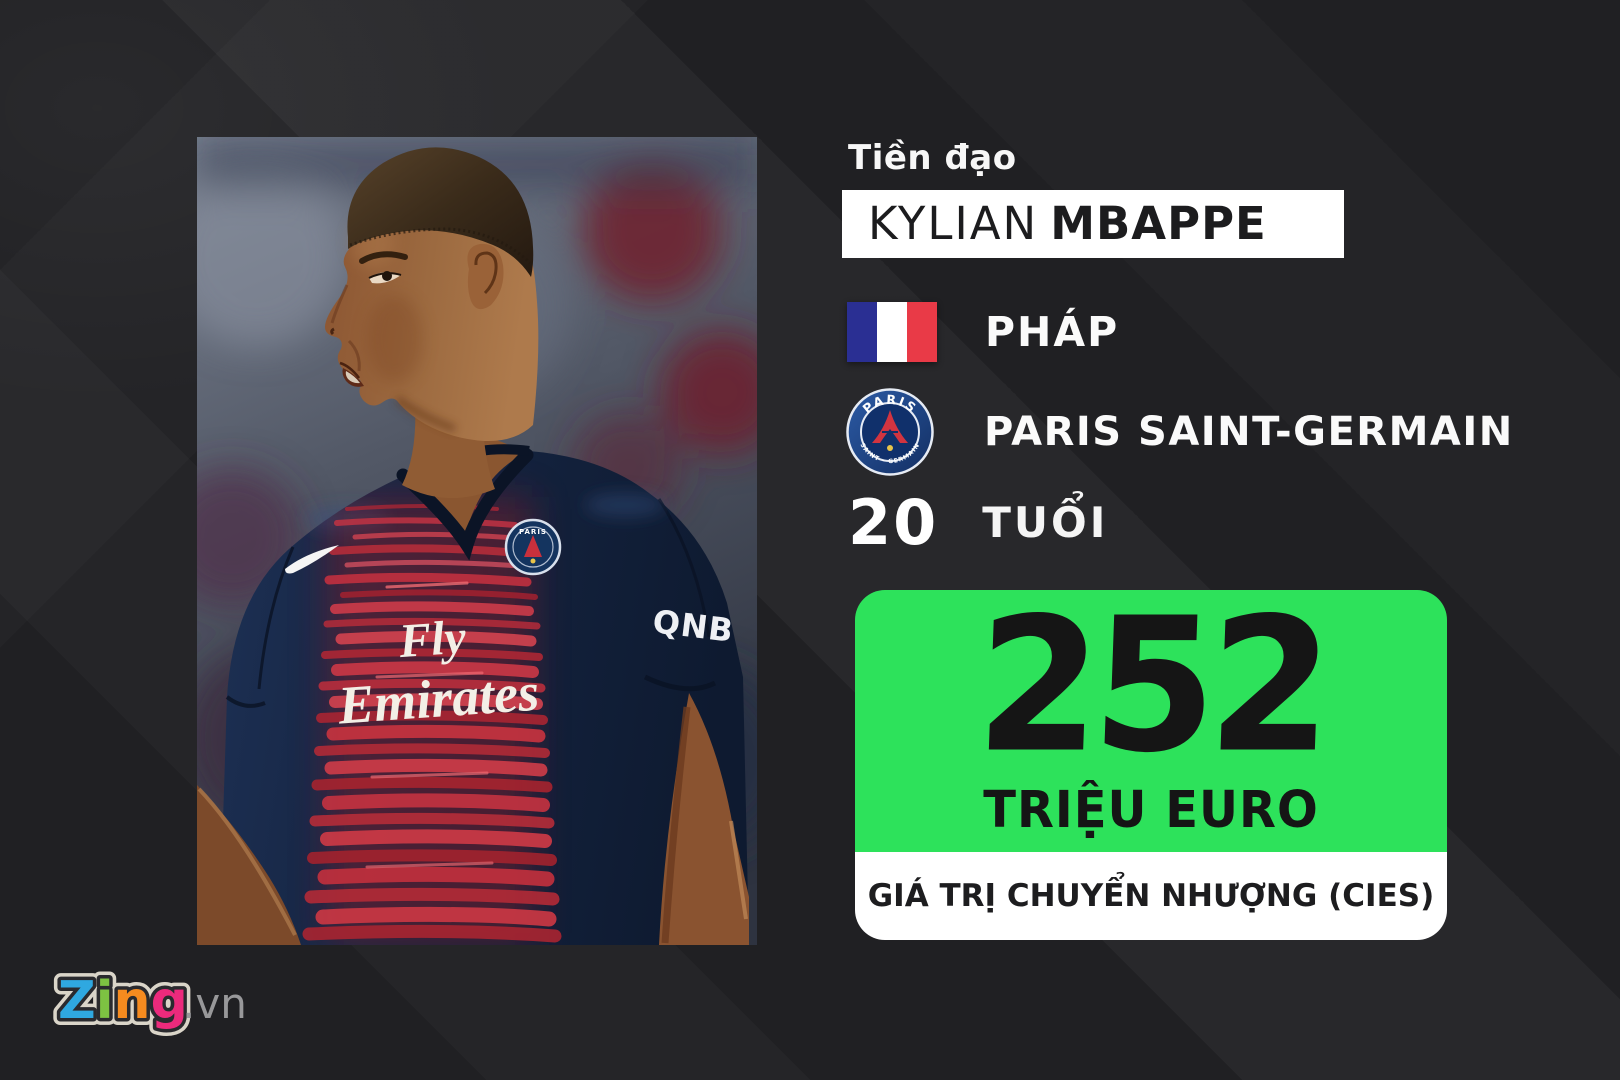 This screenshot has width=1620, height=1080. I want to click on zing-logo-letters: Zing, so click(123, 1001).